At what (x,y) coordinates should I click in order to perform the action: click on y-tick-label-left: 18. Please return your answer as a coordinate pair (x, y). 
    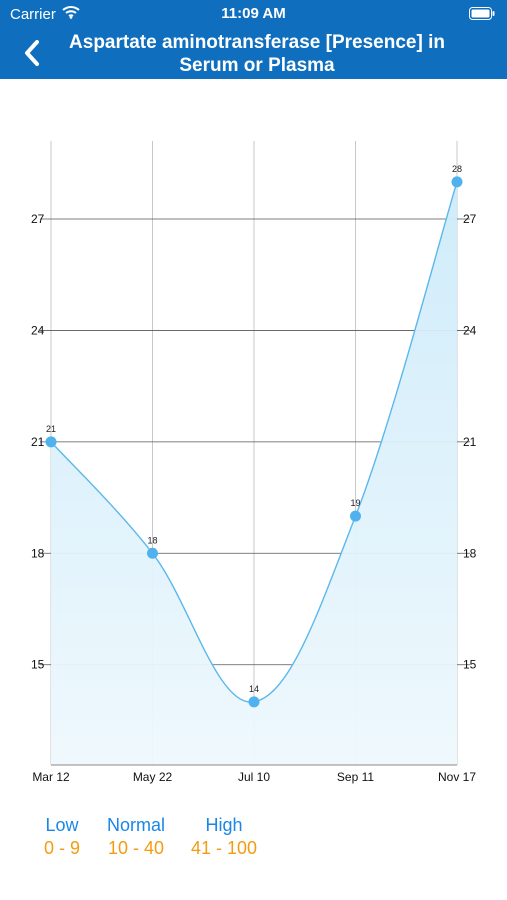
    Looking at the image, I should click on (38, 553).